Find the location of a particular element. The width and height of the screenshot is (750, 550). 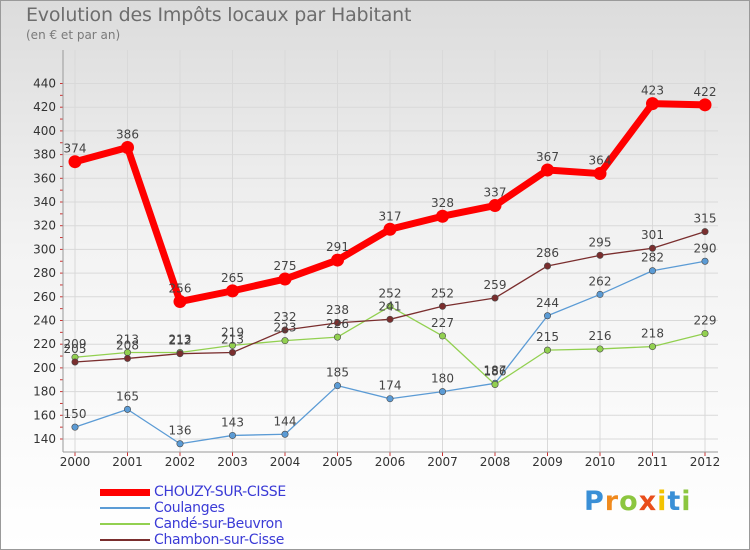

data-label: 337 is located at coordinates (495, 193).